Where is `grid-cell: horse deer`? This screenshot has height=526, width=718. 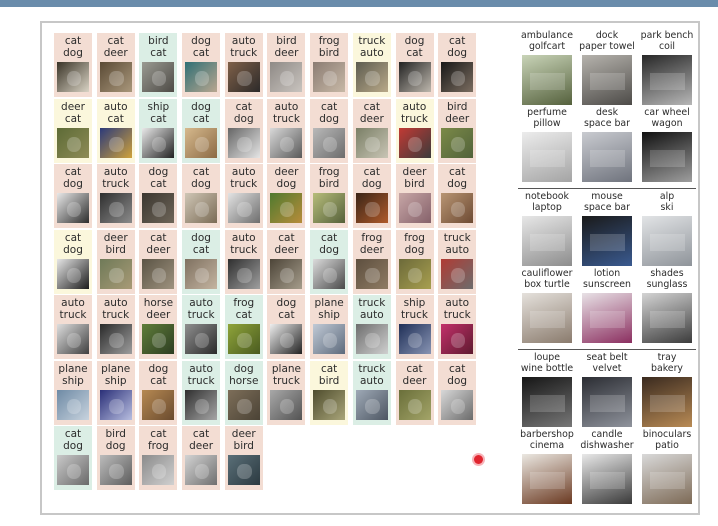 grid-cell: horse deer is located at coordinates (158, 327).